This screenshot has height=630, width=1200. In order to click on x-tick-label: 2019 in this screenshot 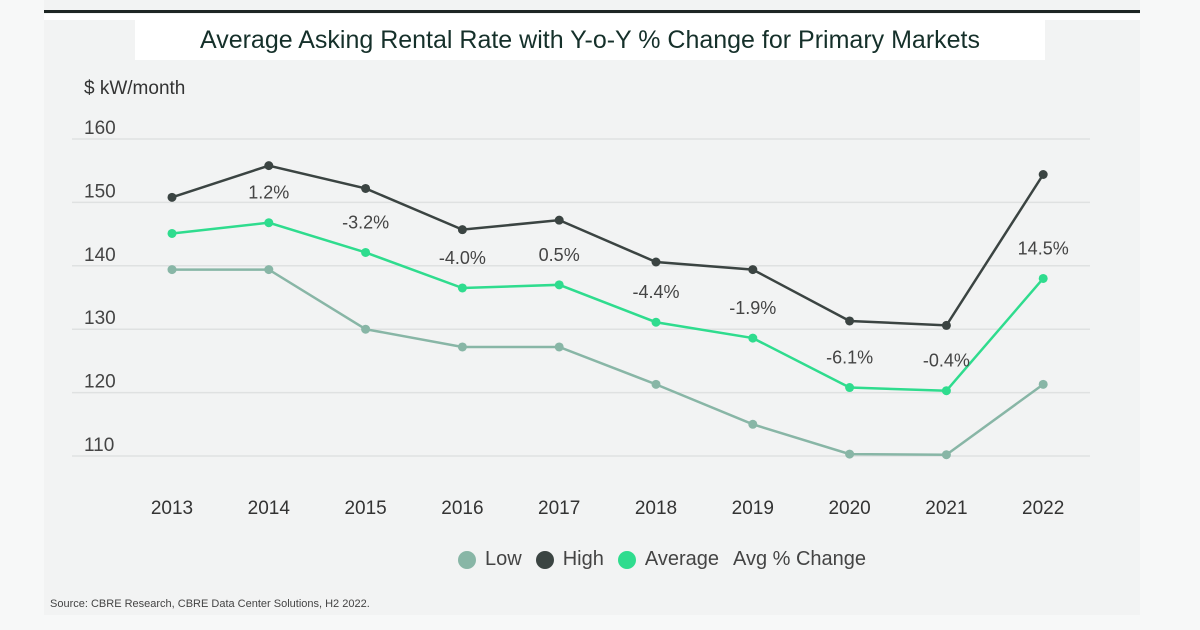, I will do `click(753, 508)`.